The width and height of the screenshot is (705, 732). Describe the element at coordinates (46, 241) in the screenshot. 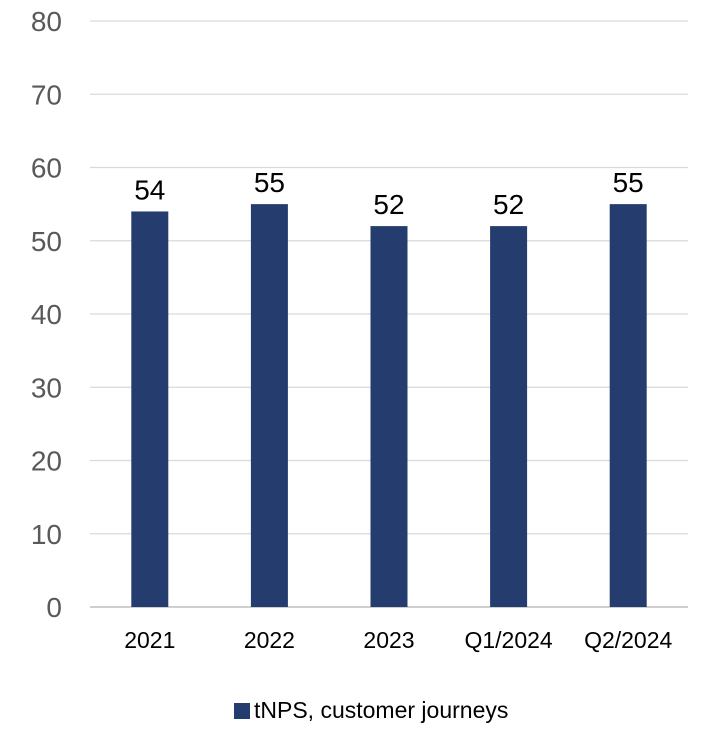

I see `y-tick-label: 50` at that location.